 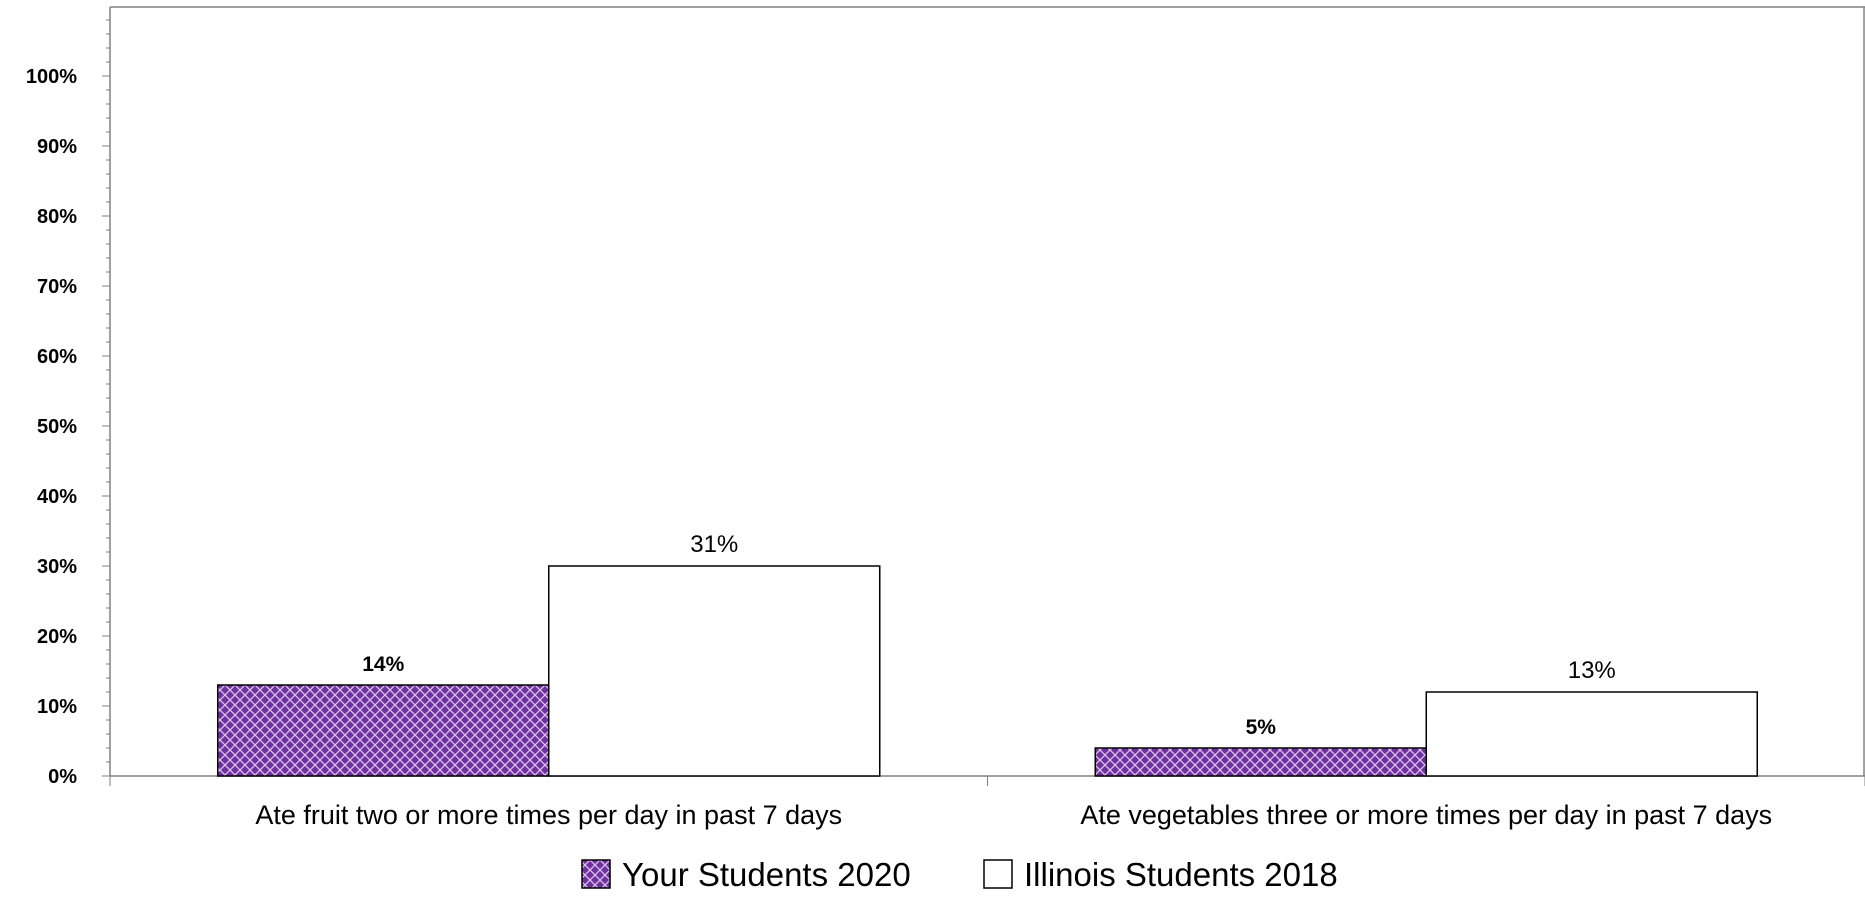 I want to click on y-tick-label: 90%, so click(x=57, y=147).